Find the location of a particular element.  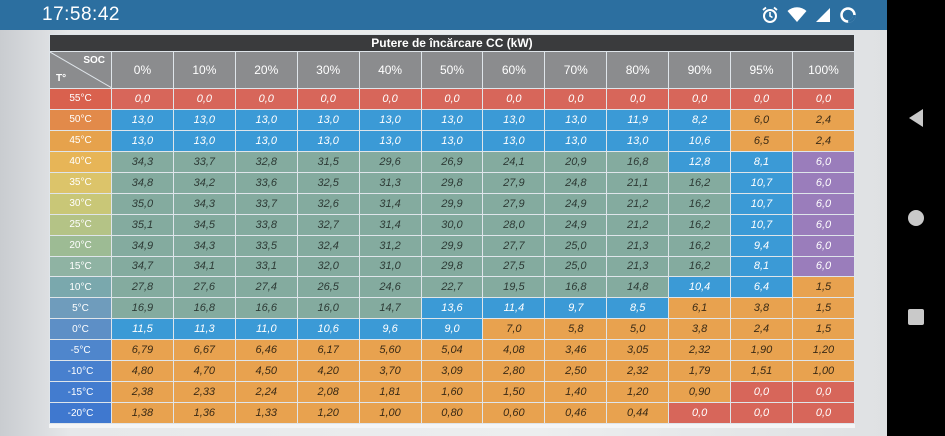

temp-label: 35°C is located at coordinates (80, 182).